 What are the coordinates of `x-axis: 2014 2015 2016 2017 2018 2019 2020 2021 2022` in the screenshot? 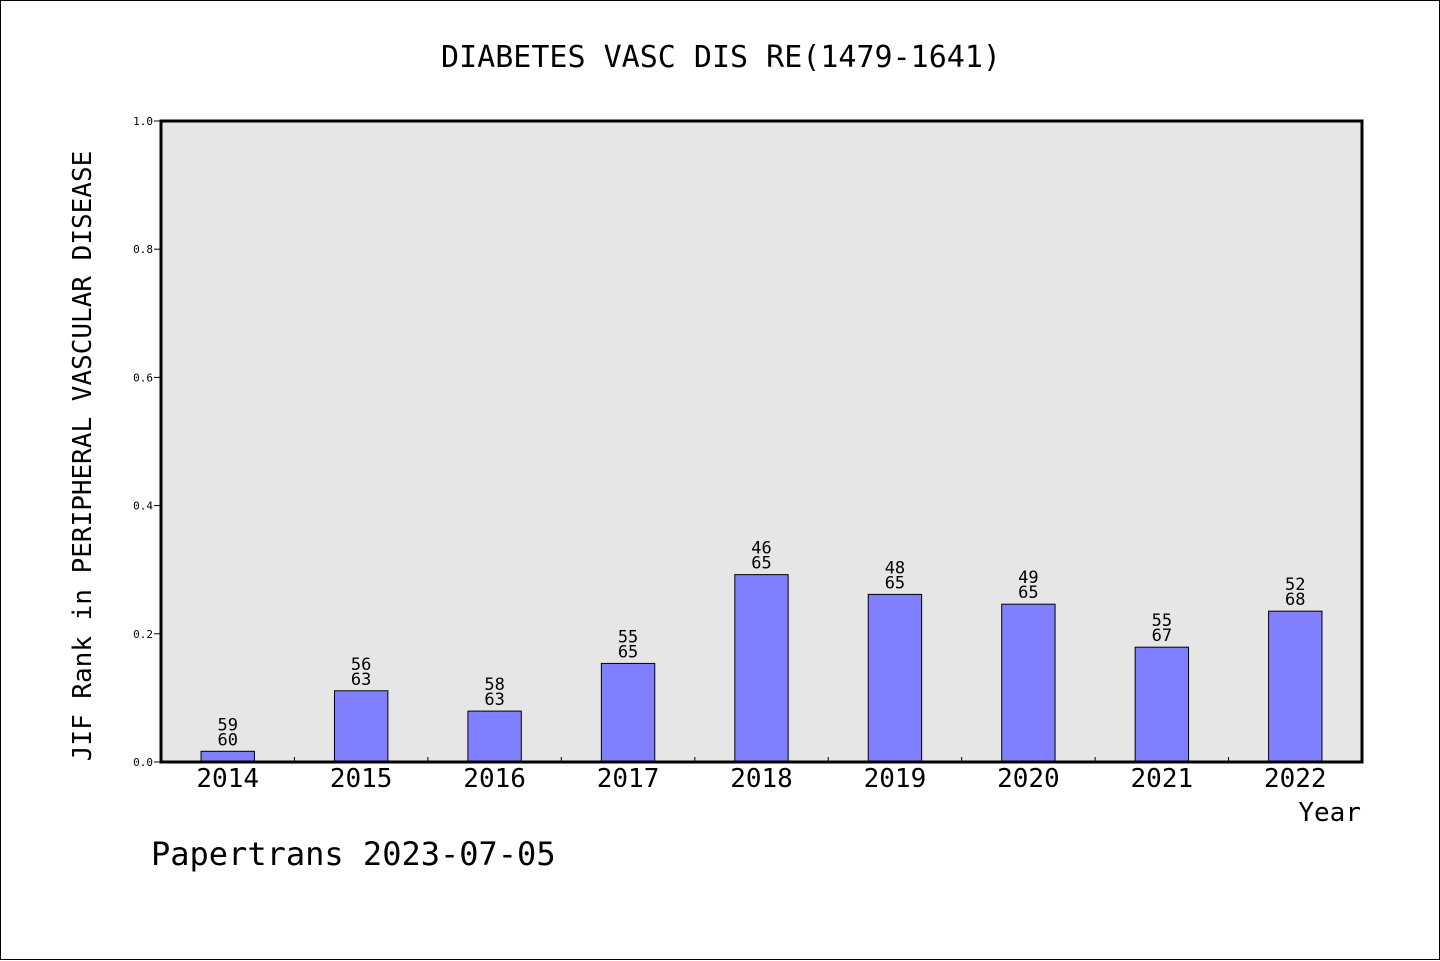 It's located at (761, 775).